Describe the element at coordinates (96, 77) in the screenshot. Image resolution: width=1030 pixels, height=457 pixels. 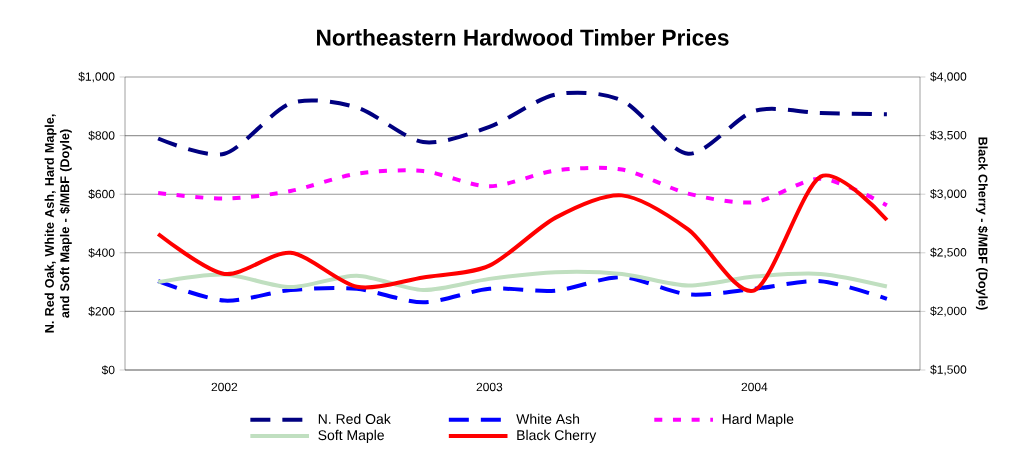
I see `y-tick-label: $1,000` at that location.